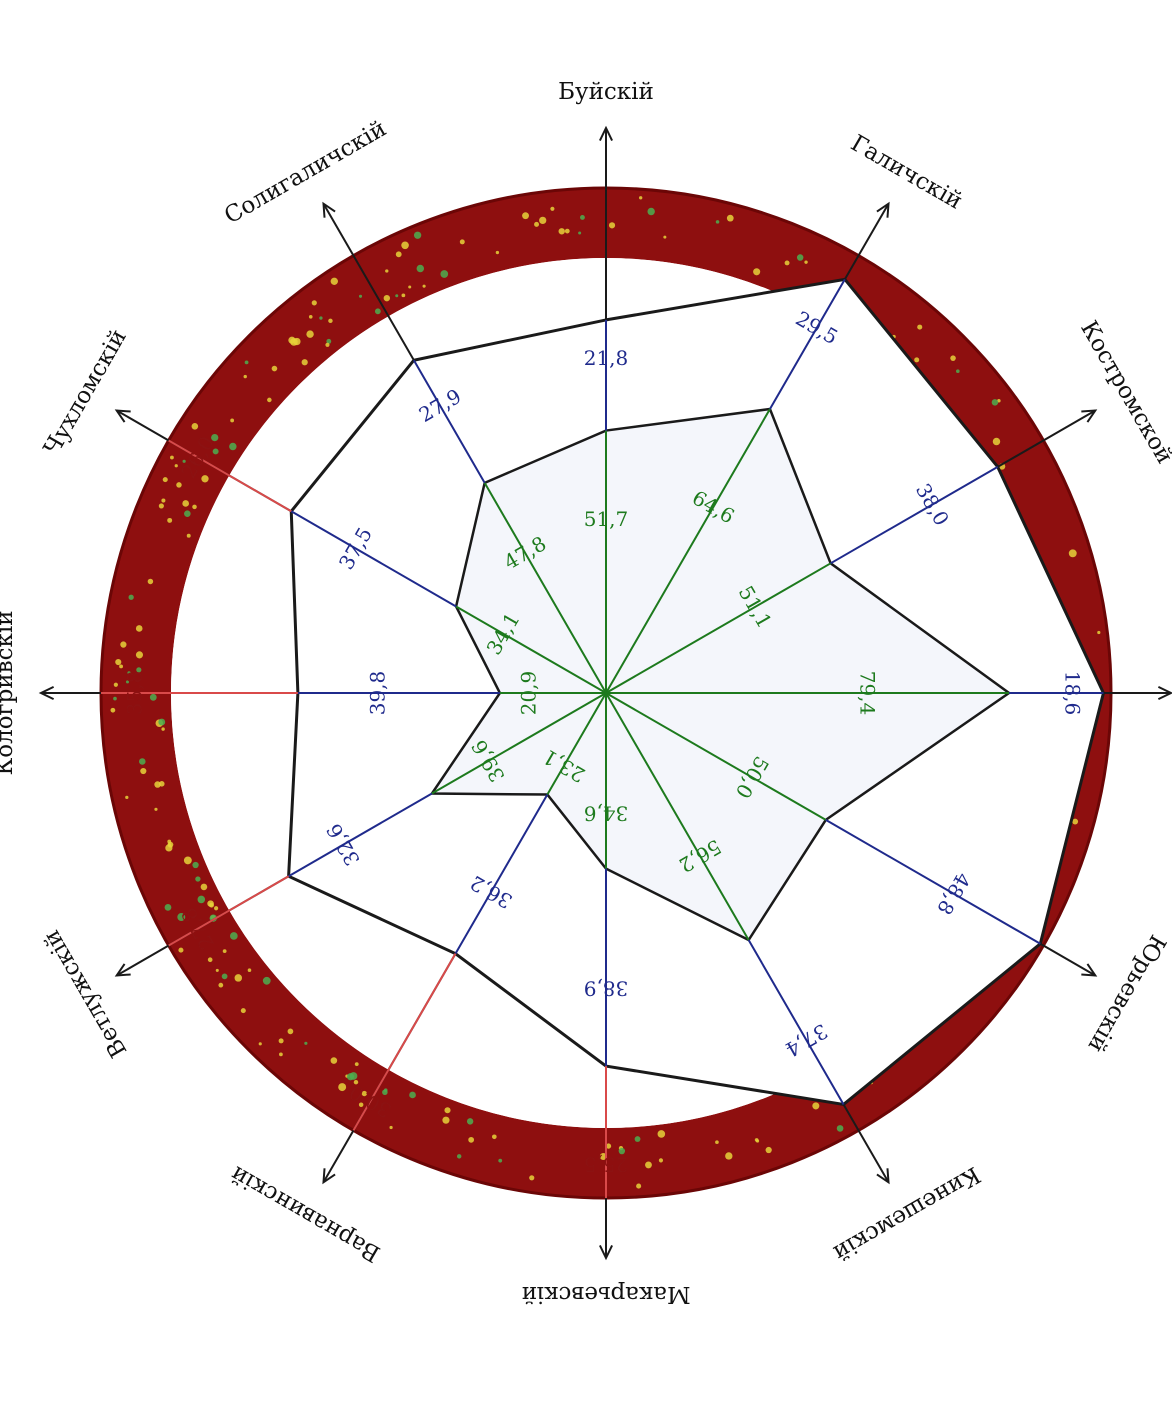 This screenshot has height=1421, width=1172. Describe the element at coordinates (305, 173) in the screenshot. I see `axis-label: Солигаличскій` at that location.